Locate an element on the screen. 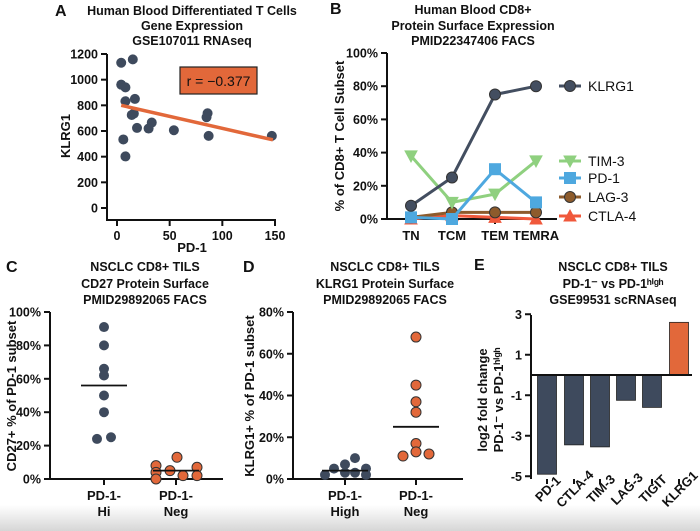 This screenshot has height=531, width=700. x-tick-label: Hi is located at coordinates (104, 511).